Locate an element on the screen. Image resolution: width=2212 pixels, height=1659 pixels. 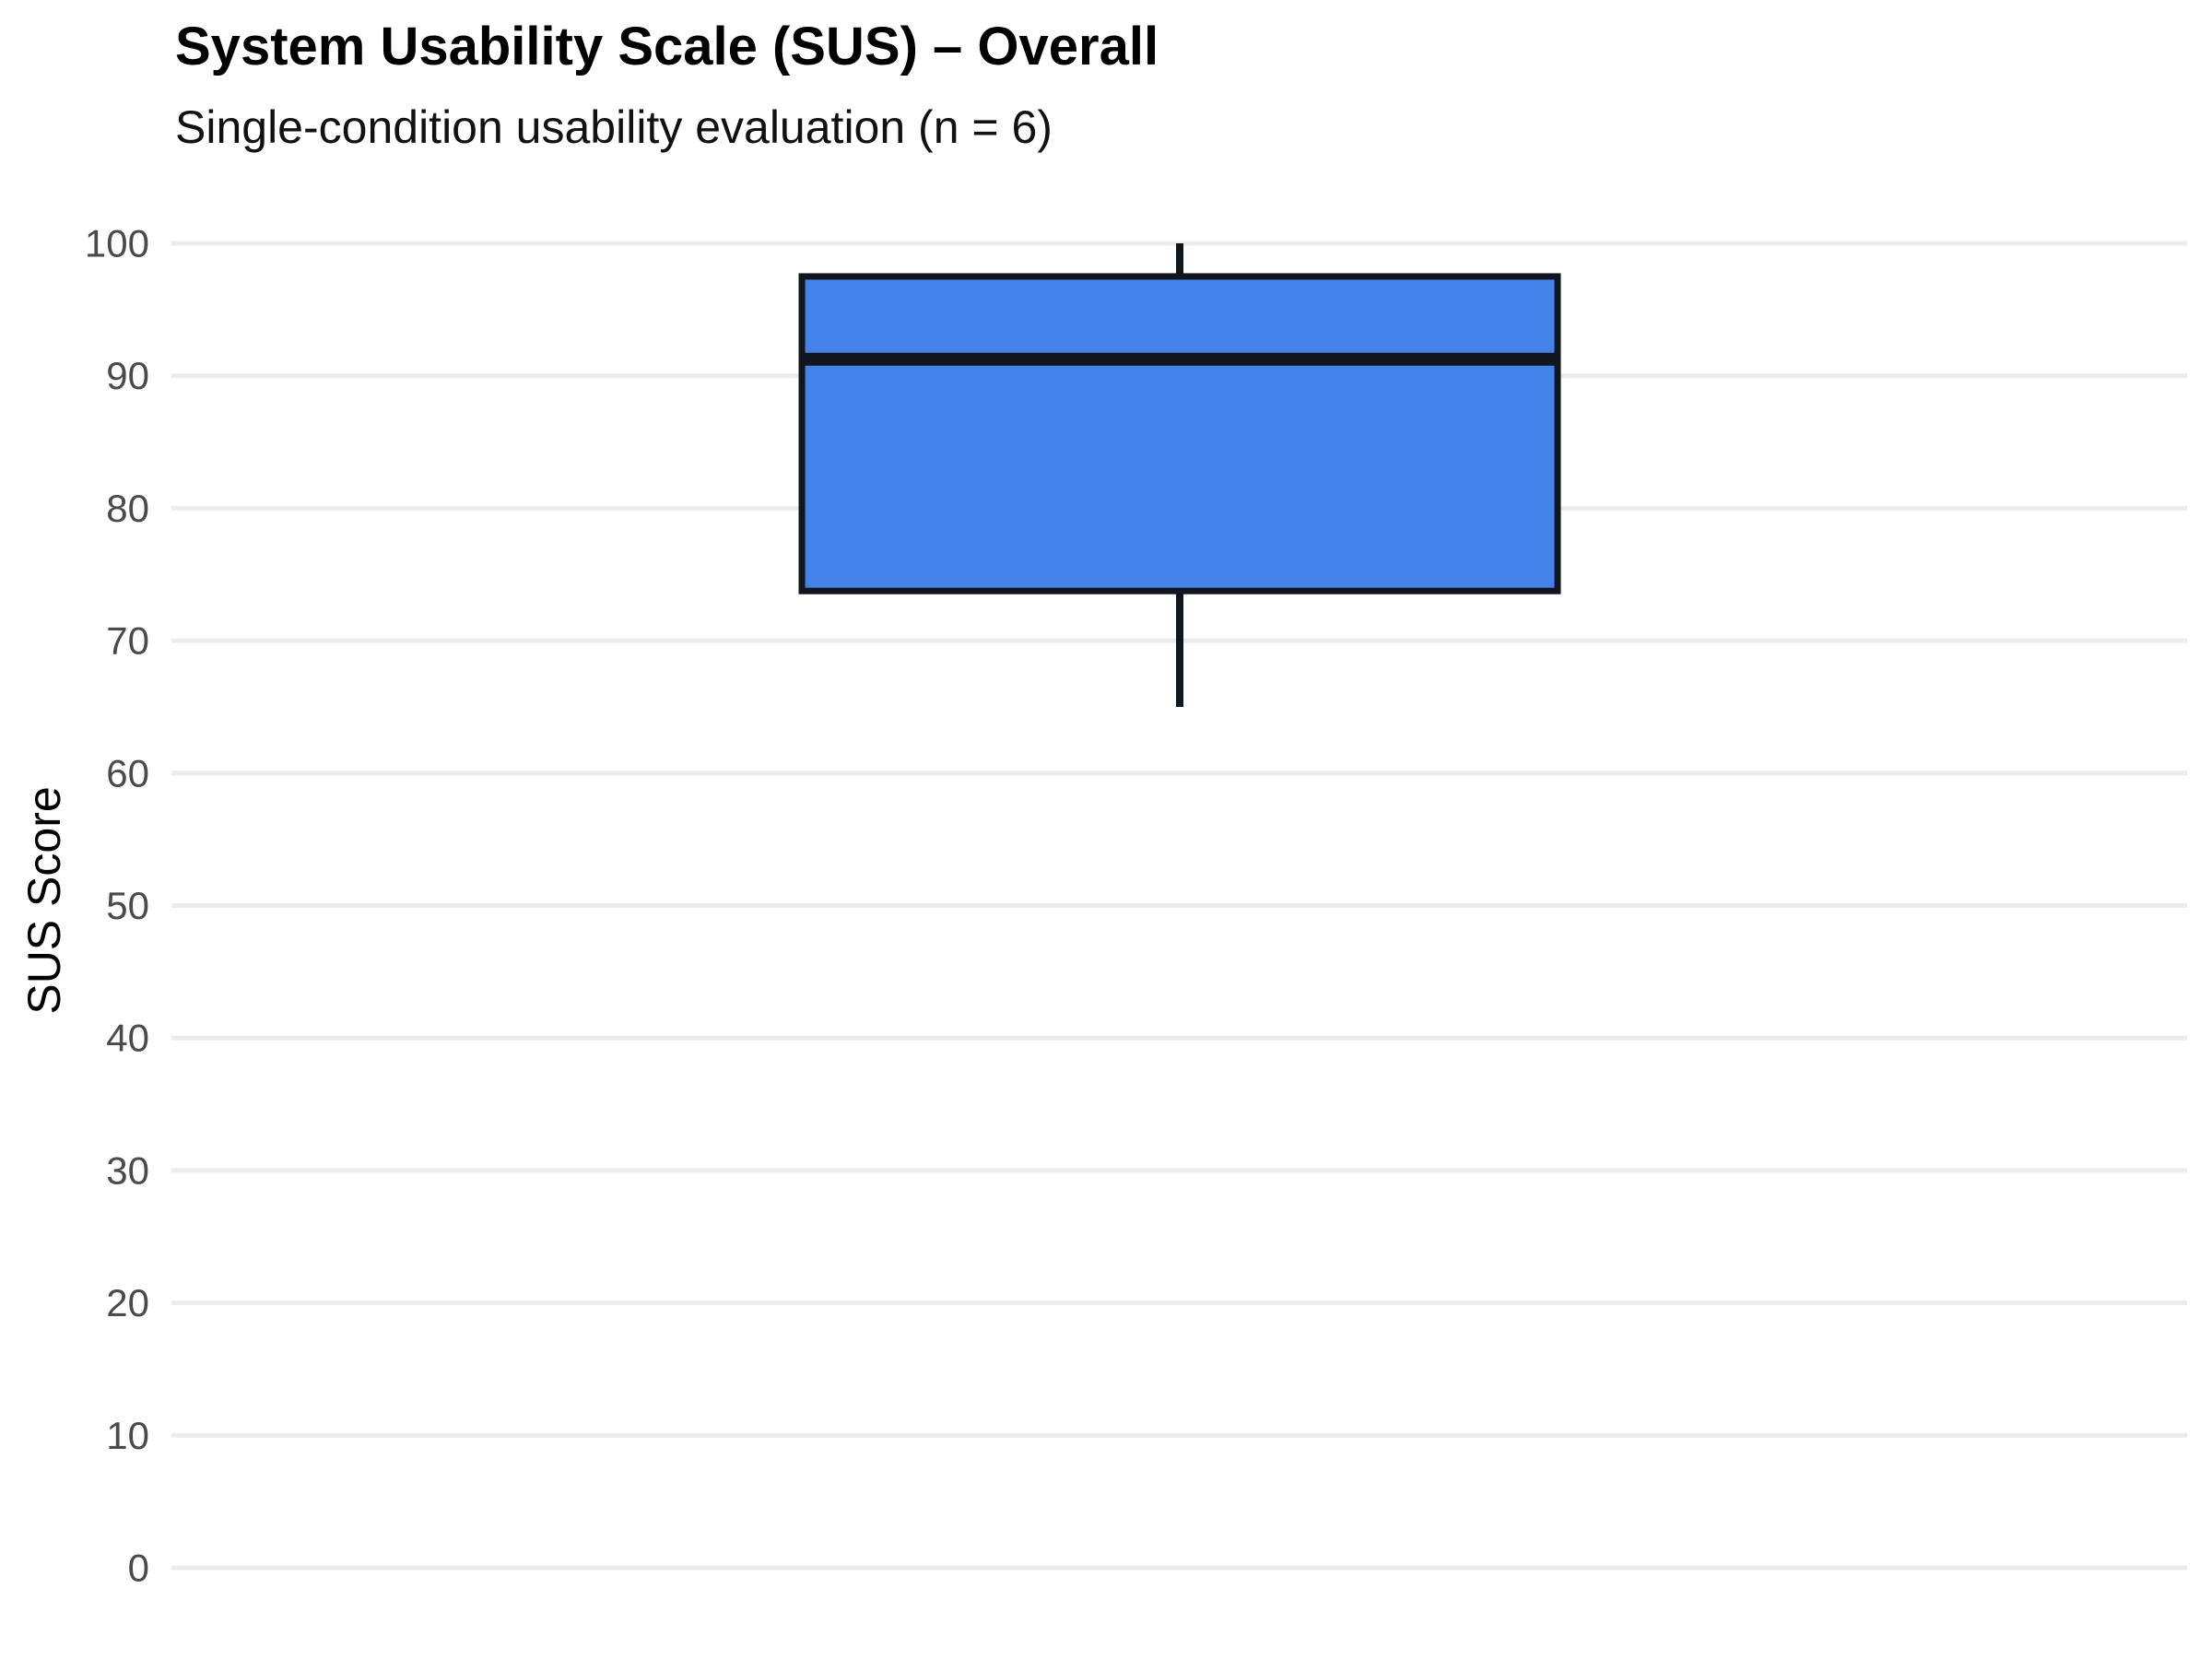
box-rect is located at coordinates (1179, 433).